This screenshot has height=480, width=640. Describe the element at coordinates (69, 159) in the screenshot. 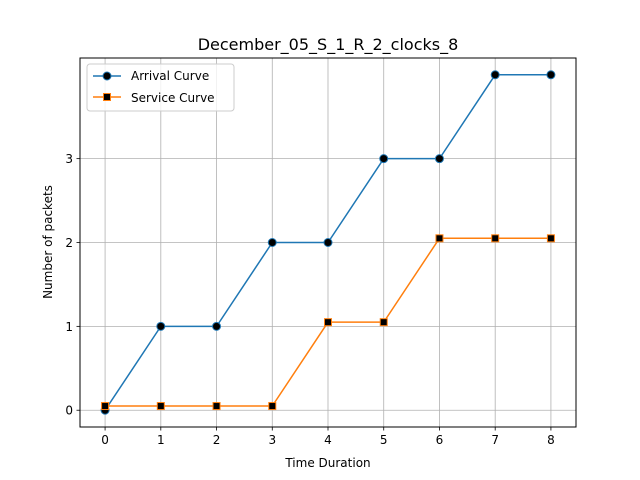

I see `y-tick-label: 3` at that location.